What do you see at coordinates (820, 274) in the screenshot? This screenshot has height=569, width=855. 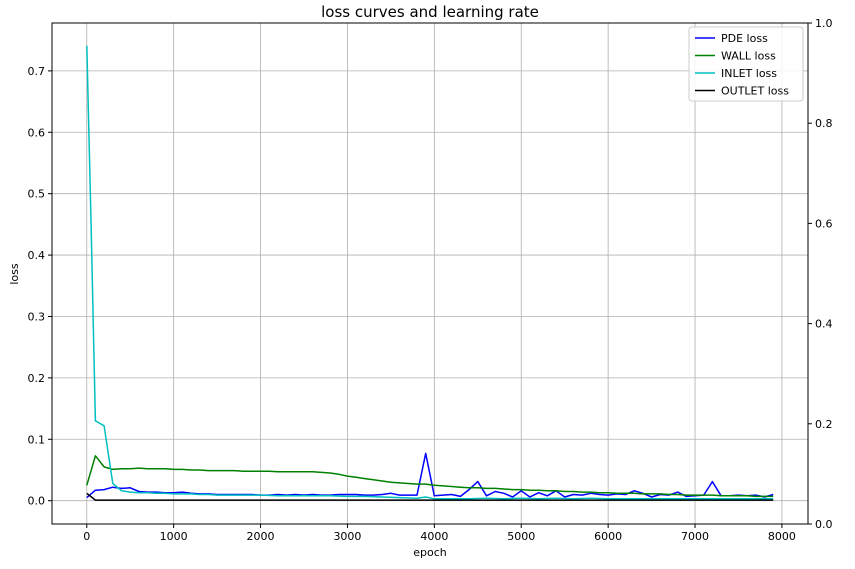 I see `secondary-y-axis: 0.0 0.2 0.4 0.6 0.8 1.0` at bounding box center [820, 274].